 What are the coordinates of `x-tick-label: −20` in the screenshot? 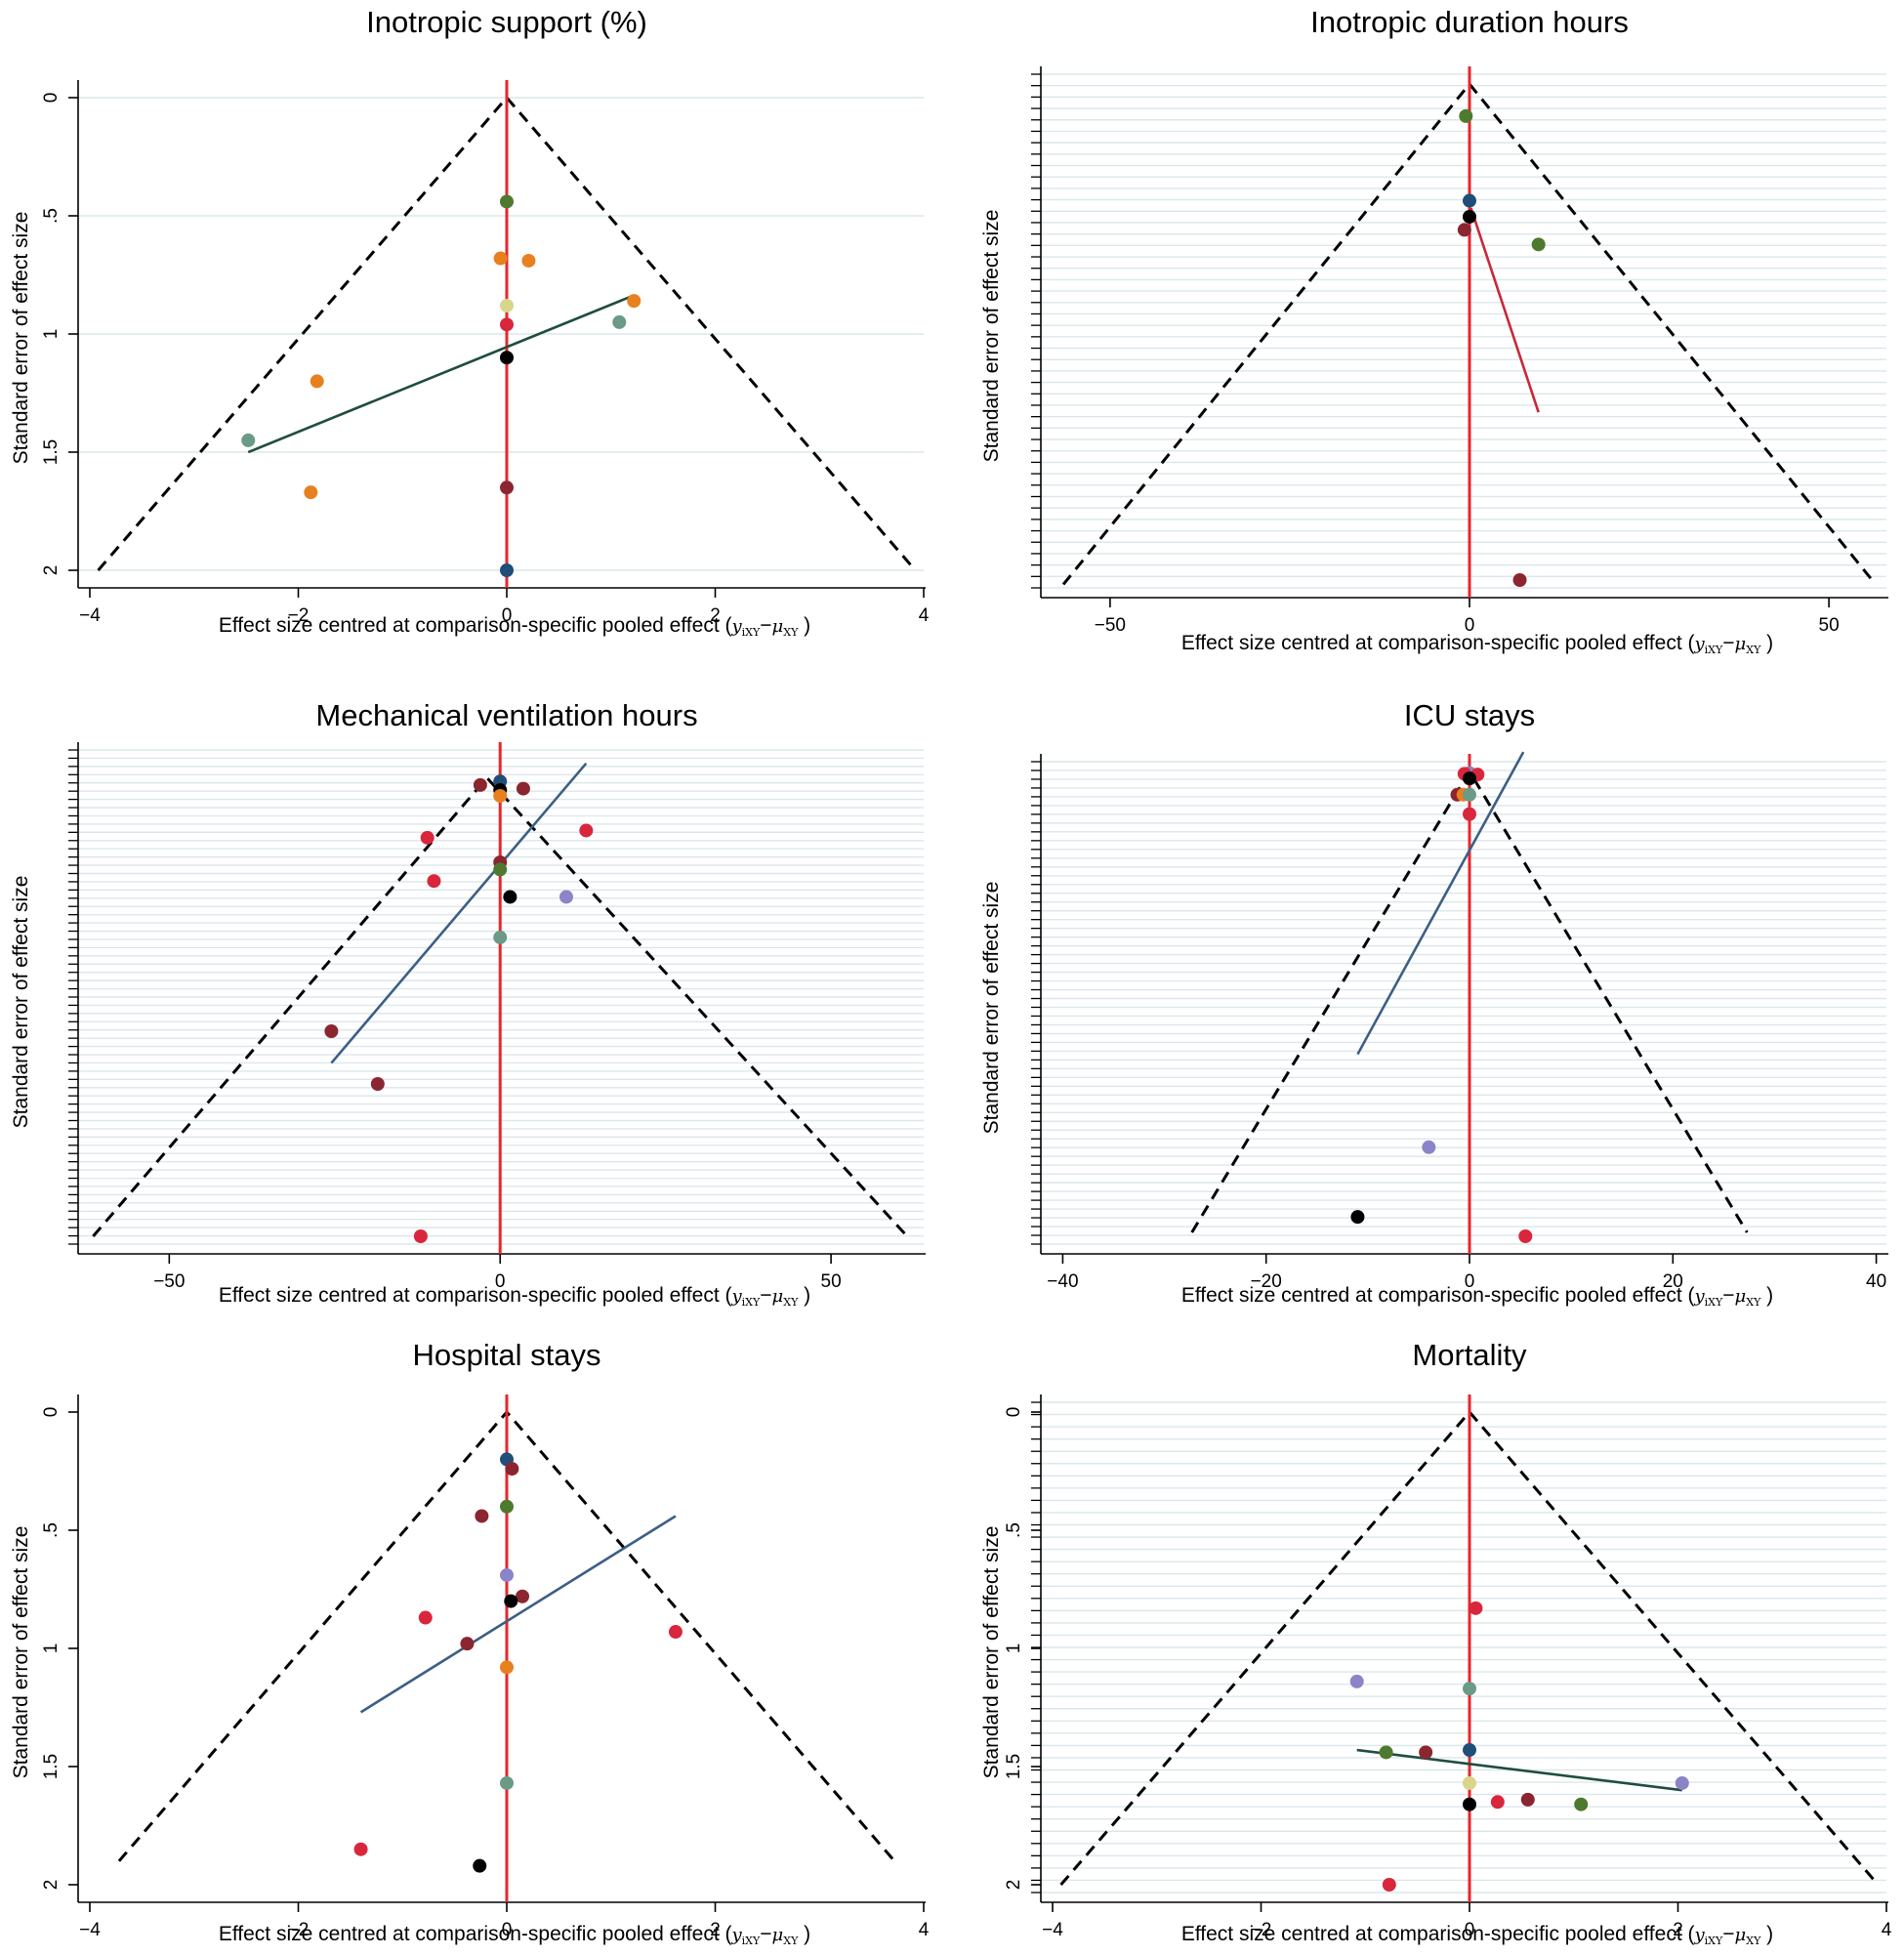 It's located at (1266, 1281).